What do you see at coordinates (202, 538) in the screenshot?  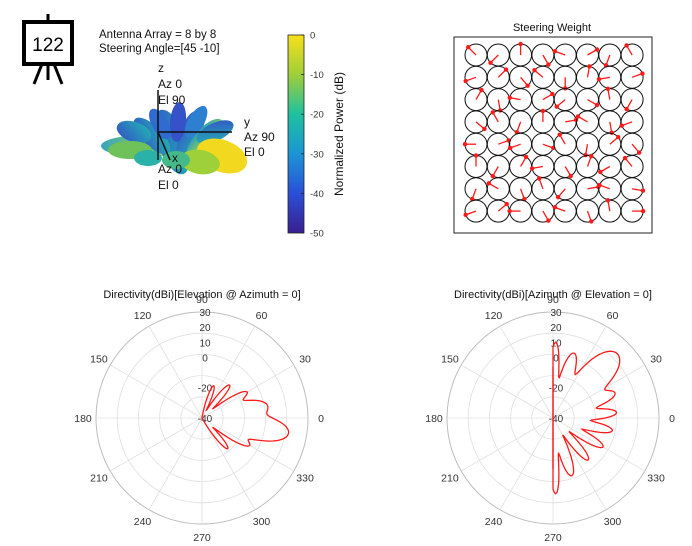 I see `polar-angle-label: 270` at bounding box center [202, 538].